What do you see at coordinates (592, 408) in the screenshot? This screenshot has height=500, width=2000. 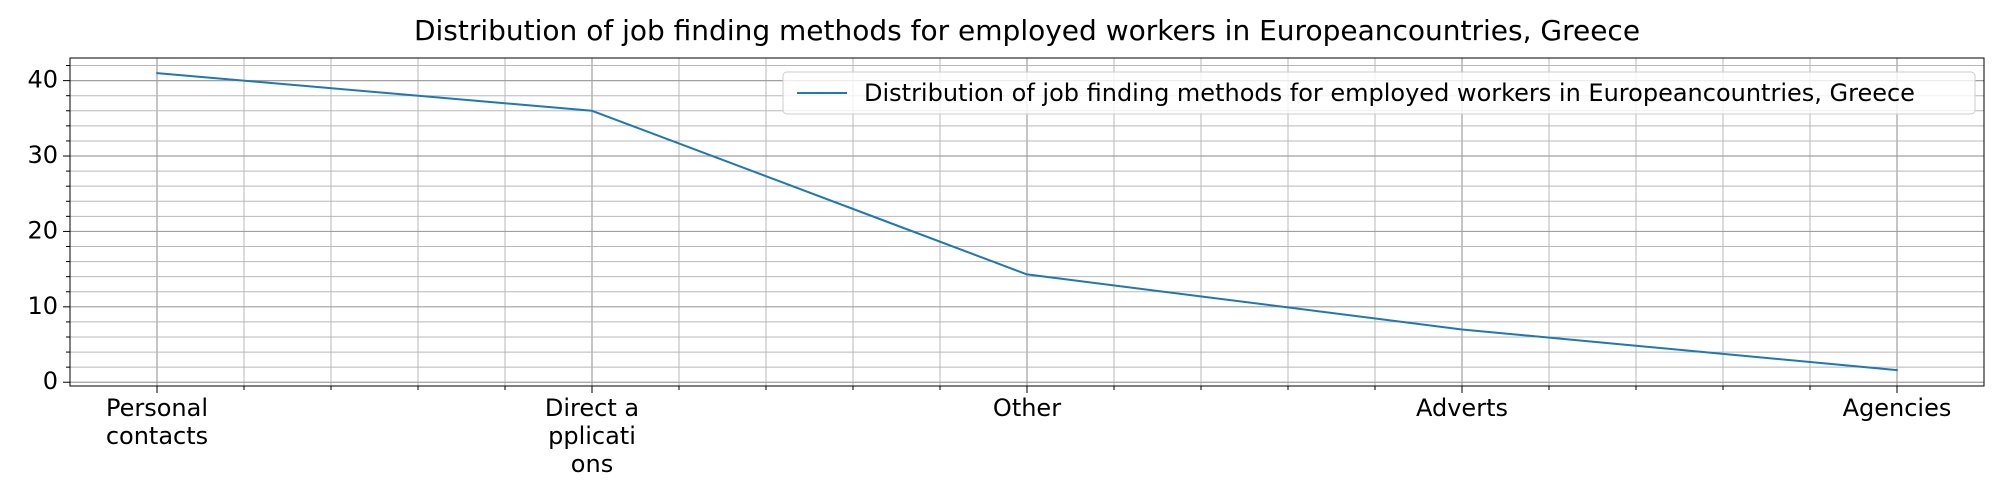 I see `x-tick-label-2-line-1: Direct a` at bounding box center [592, 408].